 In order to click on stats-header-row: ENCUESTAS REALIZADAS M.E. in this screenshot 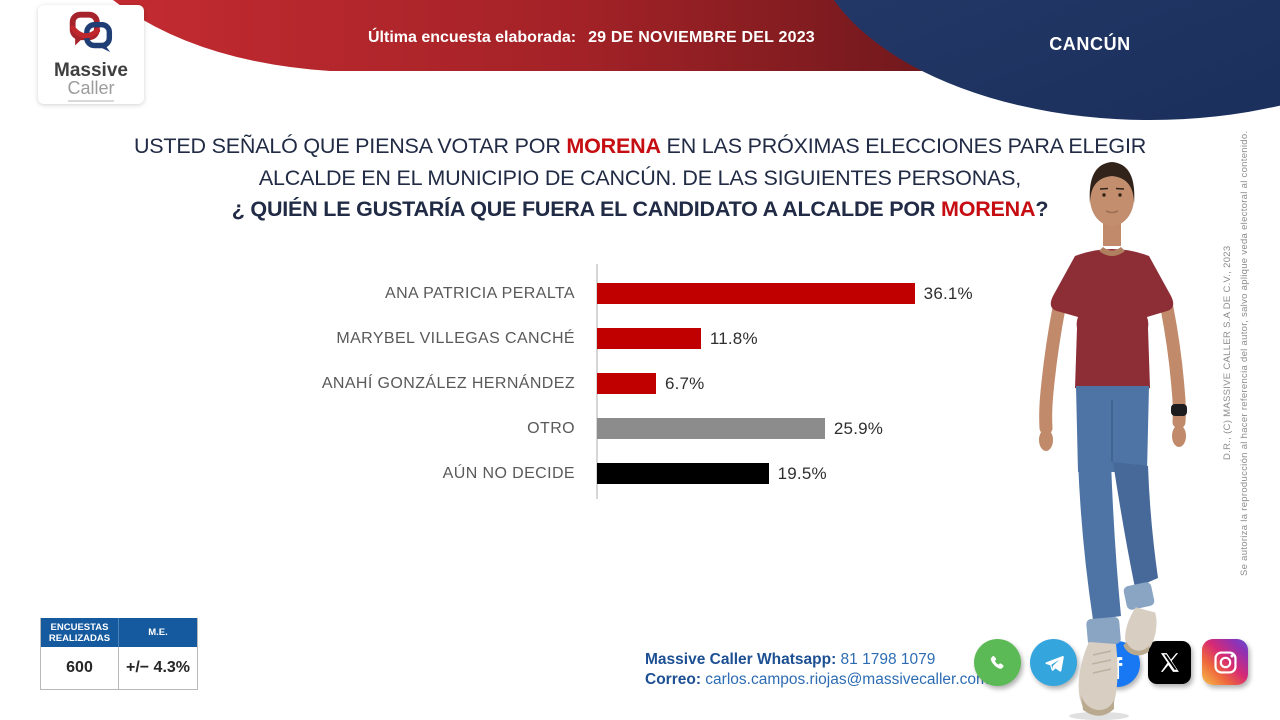, I will do `click(119, 632)`.